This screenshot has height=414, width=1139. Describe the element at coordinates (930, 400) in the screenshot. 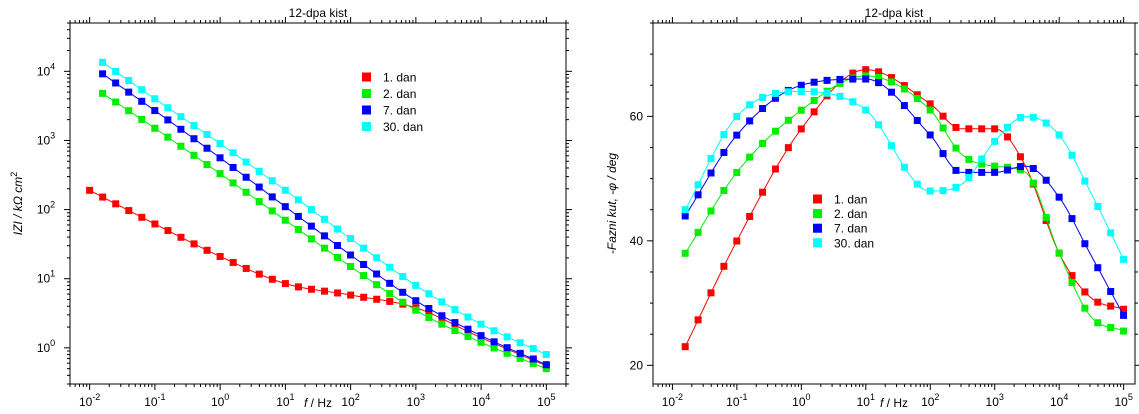

I see `x-tick-label: 10²` at that location.